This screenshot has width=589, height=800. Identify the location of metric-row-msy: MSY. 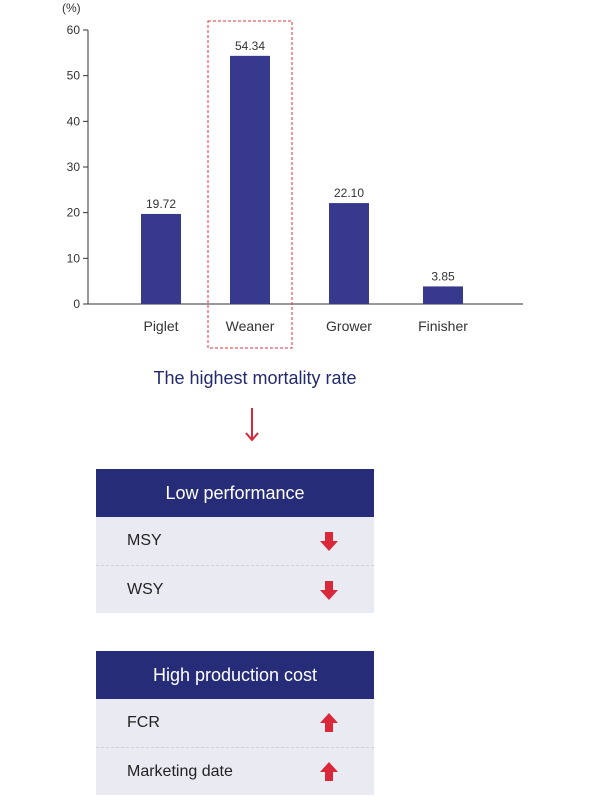
(235, 541).